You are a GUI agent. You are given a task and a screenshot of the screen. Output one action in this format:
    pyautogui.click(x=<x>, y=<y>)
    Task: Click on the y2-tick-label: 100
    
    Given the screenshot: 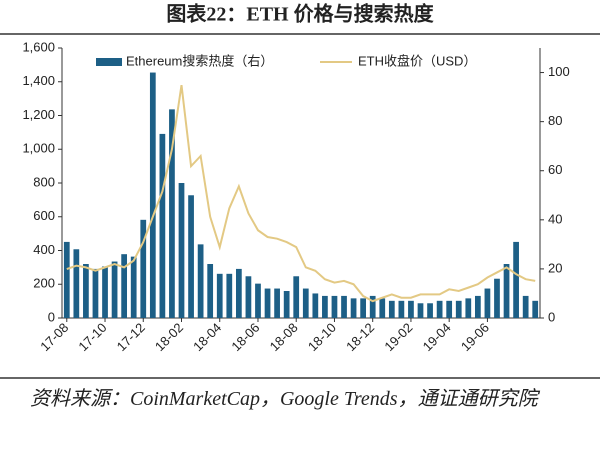 What is the action you would take?
    pyautogui.click(x=559, y=71)
    